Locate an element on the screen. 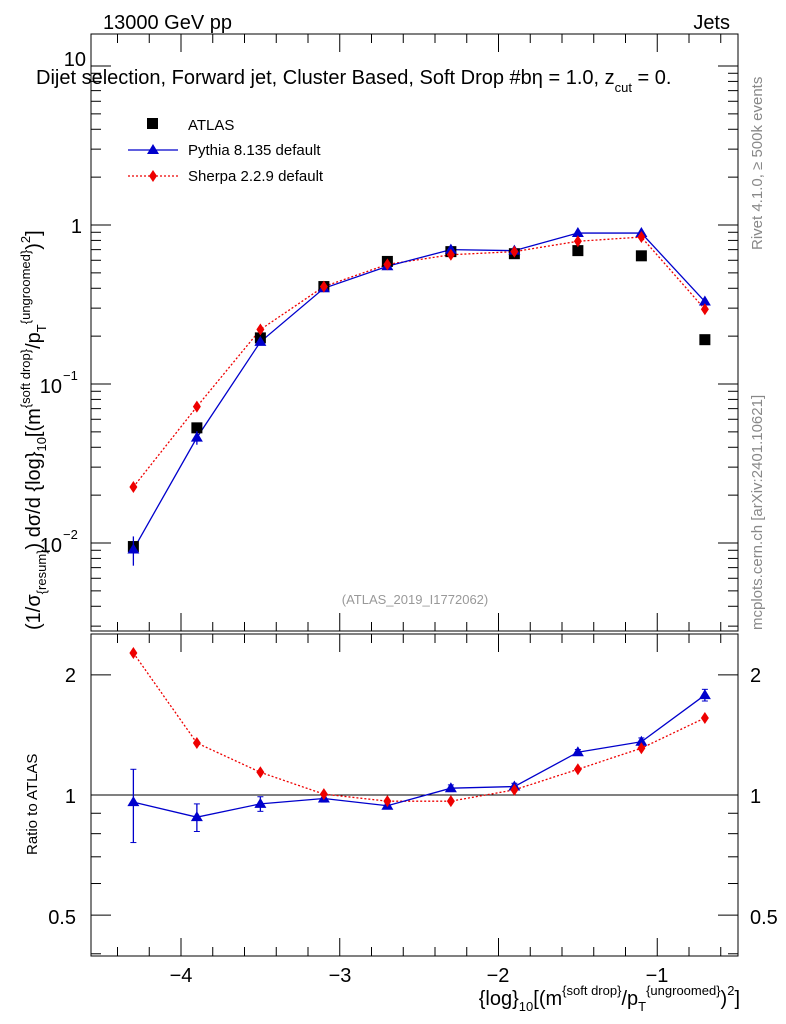  main-ytick-0.01-exp: −2 is located at coordinates (70, 534).